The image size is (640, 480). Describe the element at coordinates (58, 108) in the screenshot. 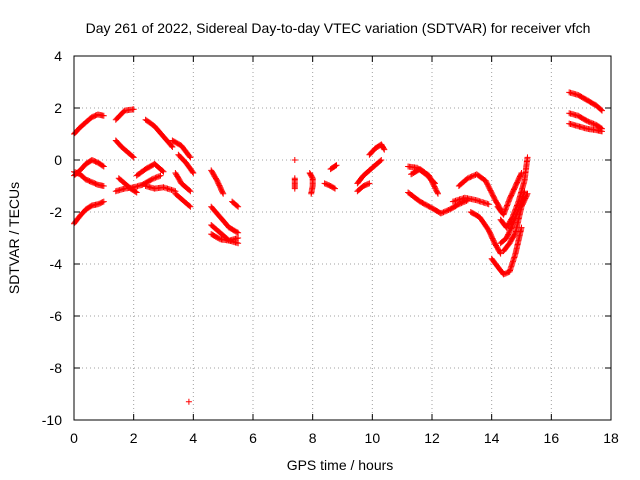

I see `y-tick-label: 2` at that location.